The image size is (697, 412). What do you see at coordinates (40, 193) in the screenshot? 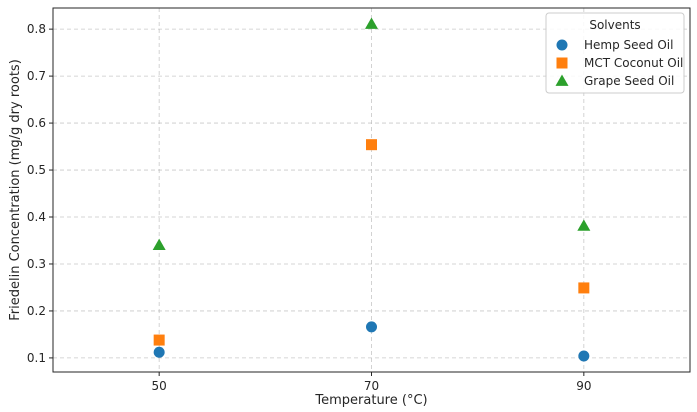
I see `y-axis-ticks: 0.1 0.2 0.3 0.4 0.5 0.6 0.7 0.8` at bounding box center [40, 193].